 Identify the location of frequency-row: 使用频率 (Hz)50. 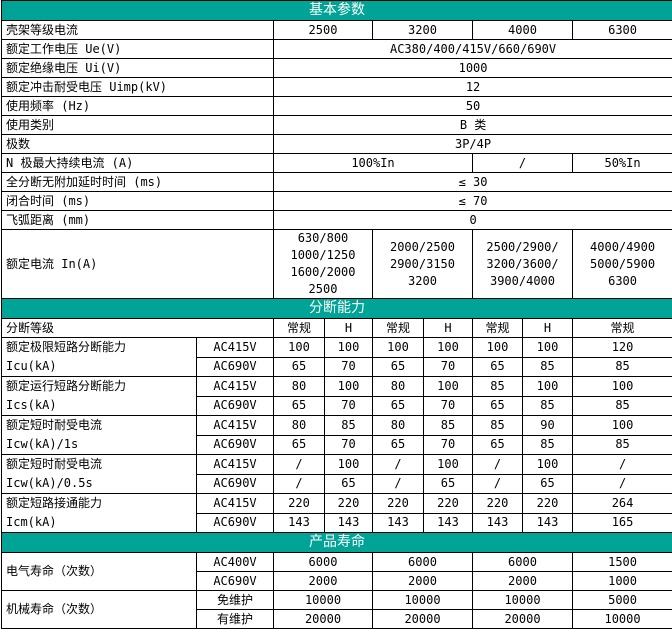
(337, 106).